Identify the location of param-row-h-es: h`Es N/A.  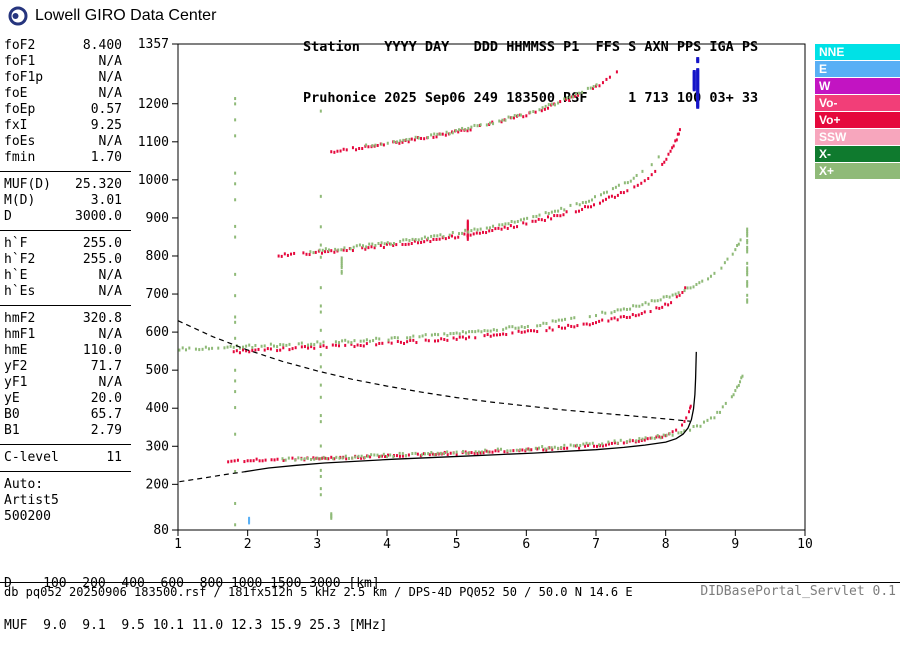
(65, 292).